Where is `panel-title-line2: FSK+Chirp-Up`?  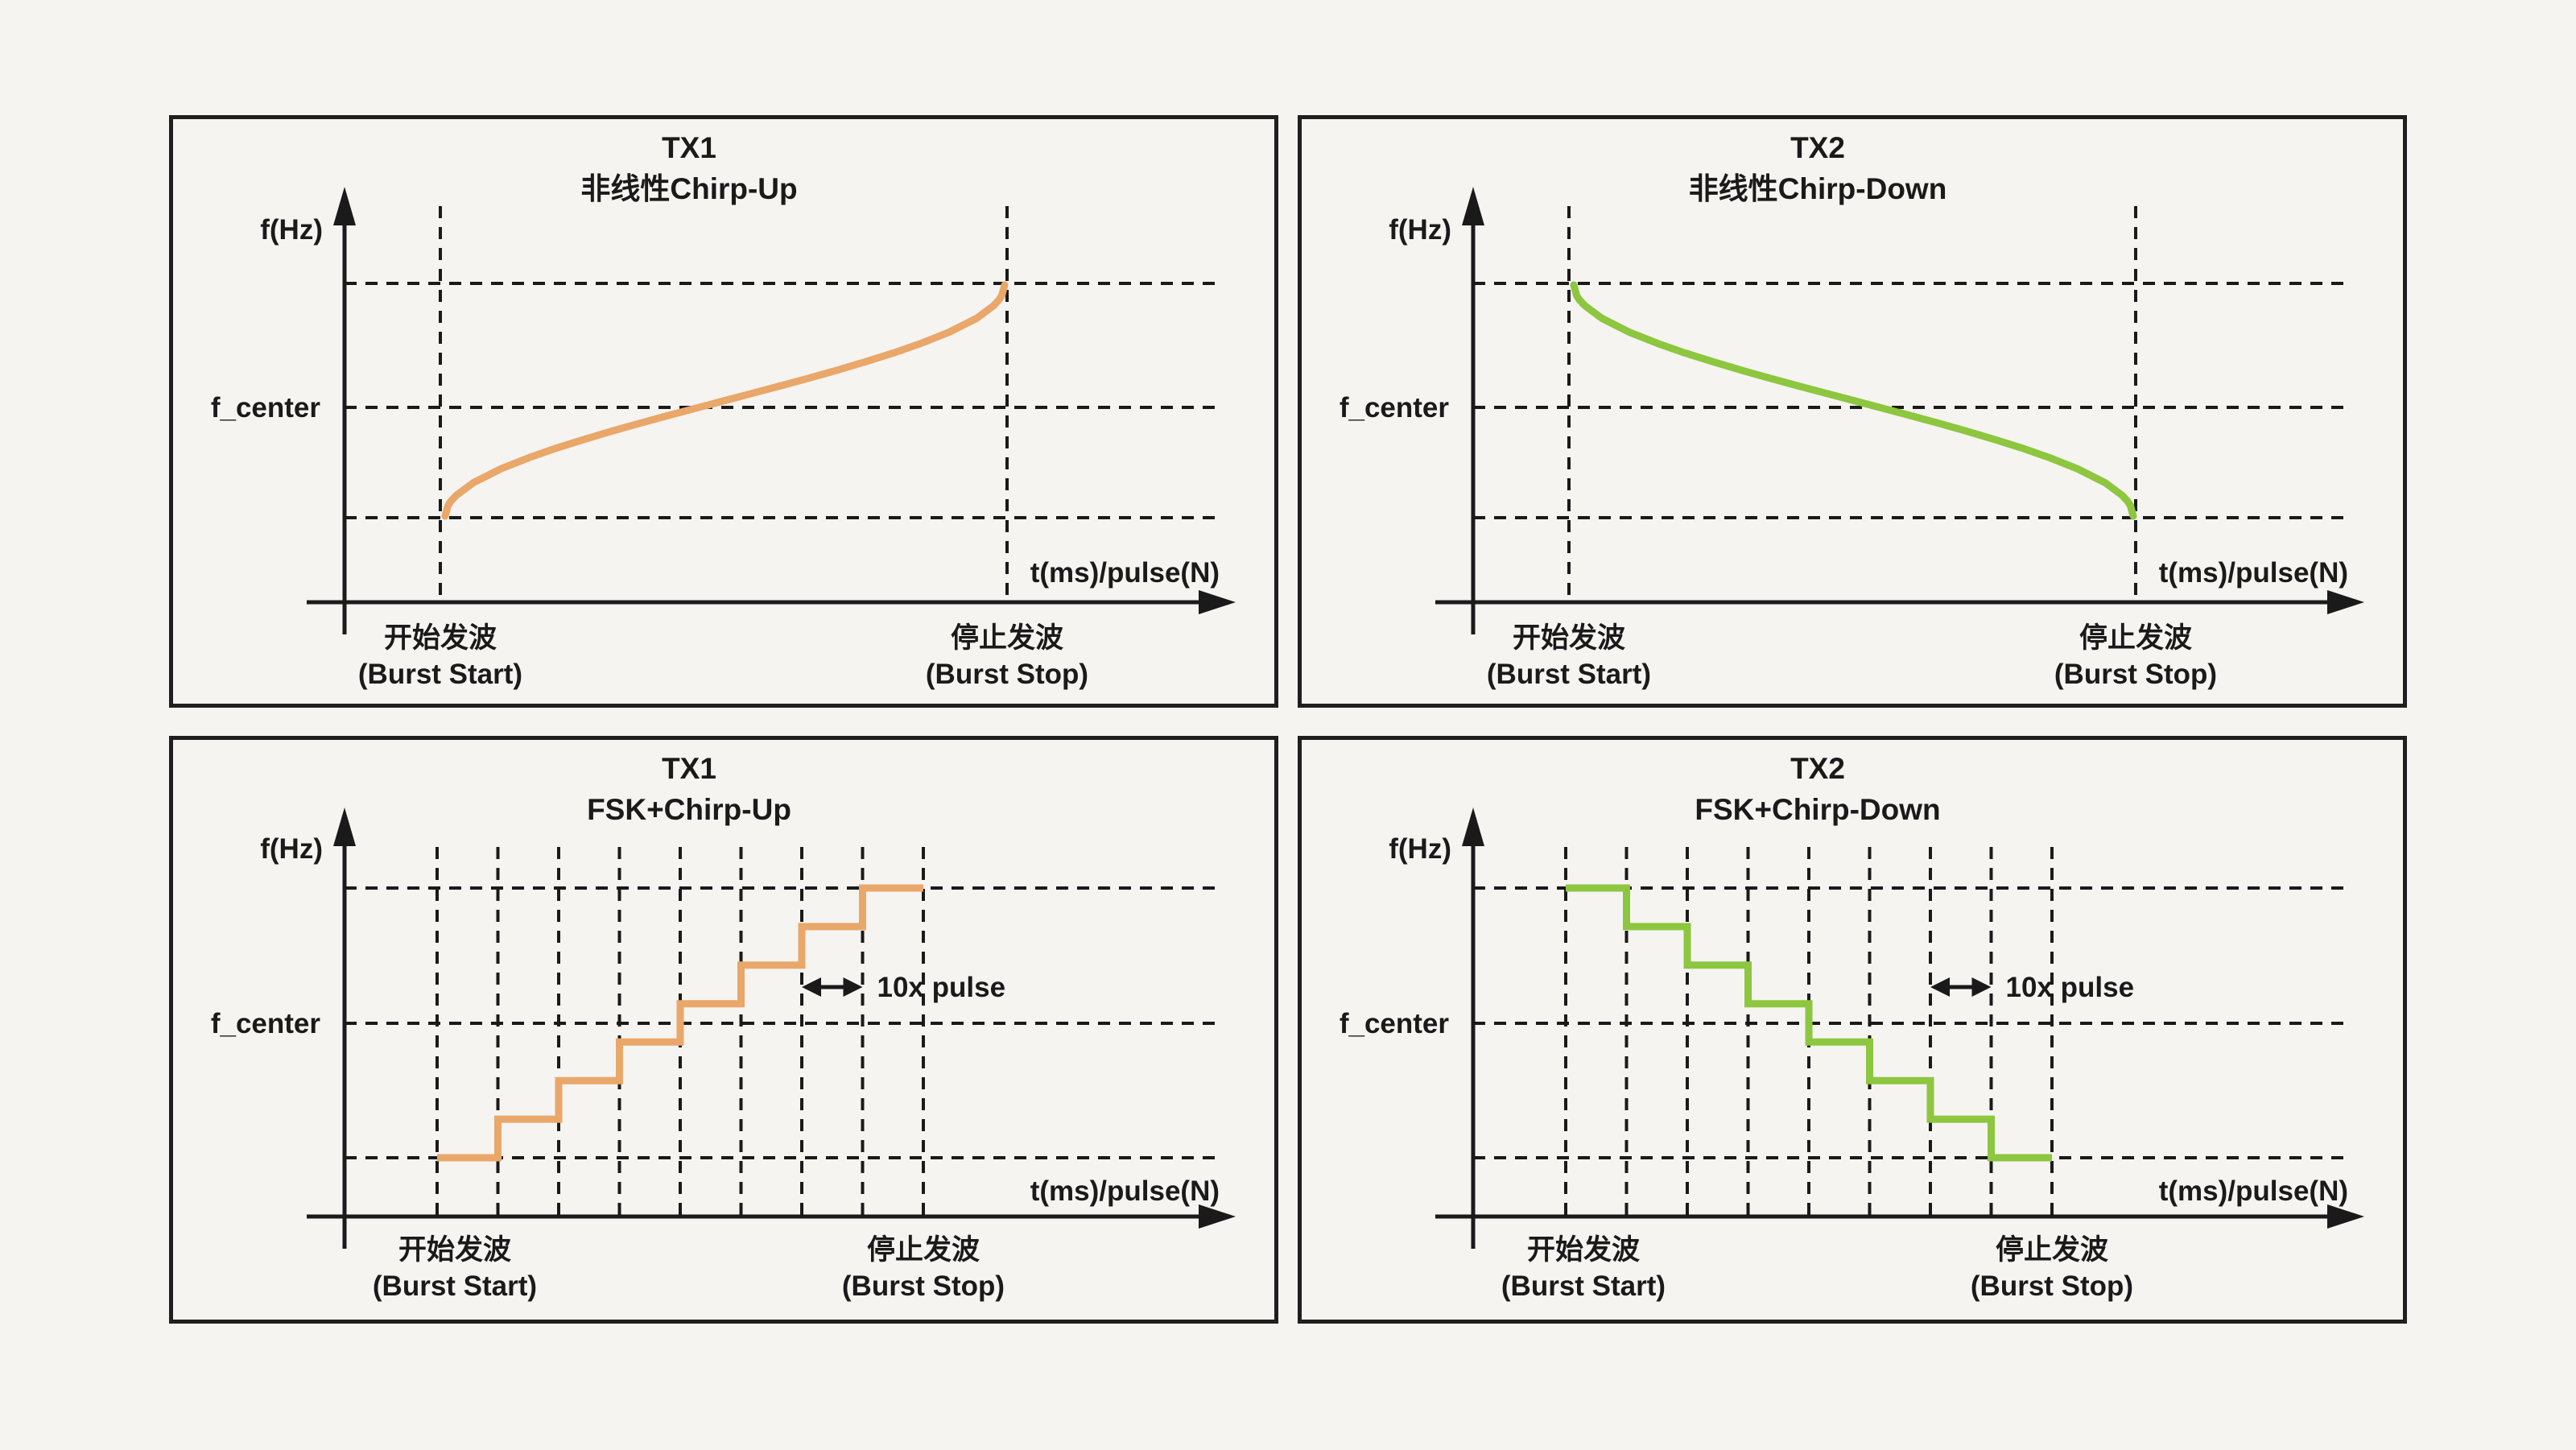
panel-title-line2: FSK+Chirp-Up is located at coordinates (689, 809).